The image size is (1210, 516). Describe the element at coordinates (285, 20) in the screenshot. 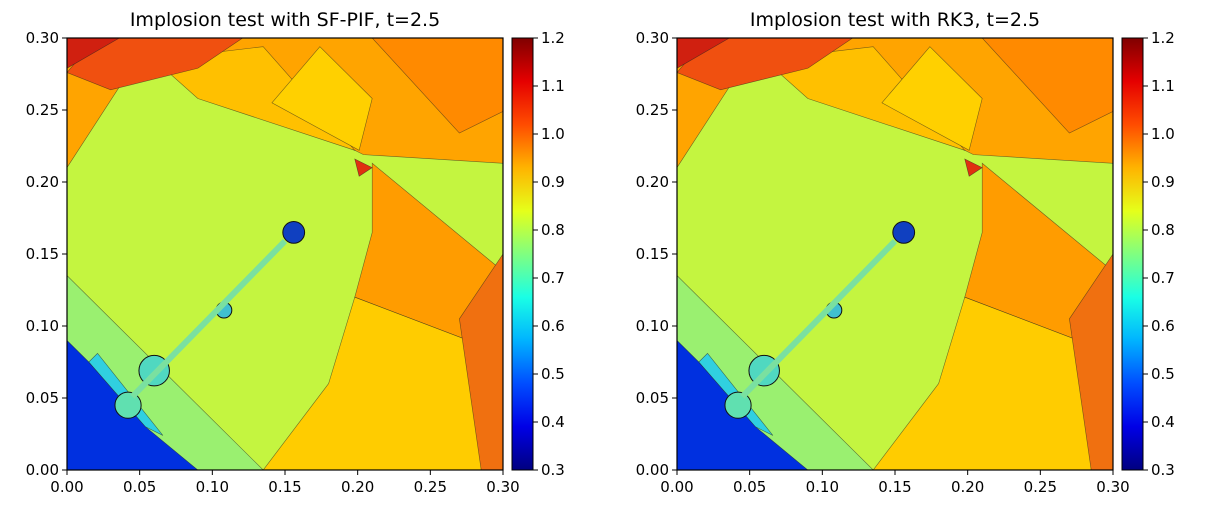

I see `chart-title: Implosion test with SF-PIF, t=2.5` at that location.